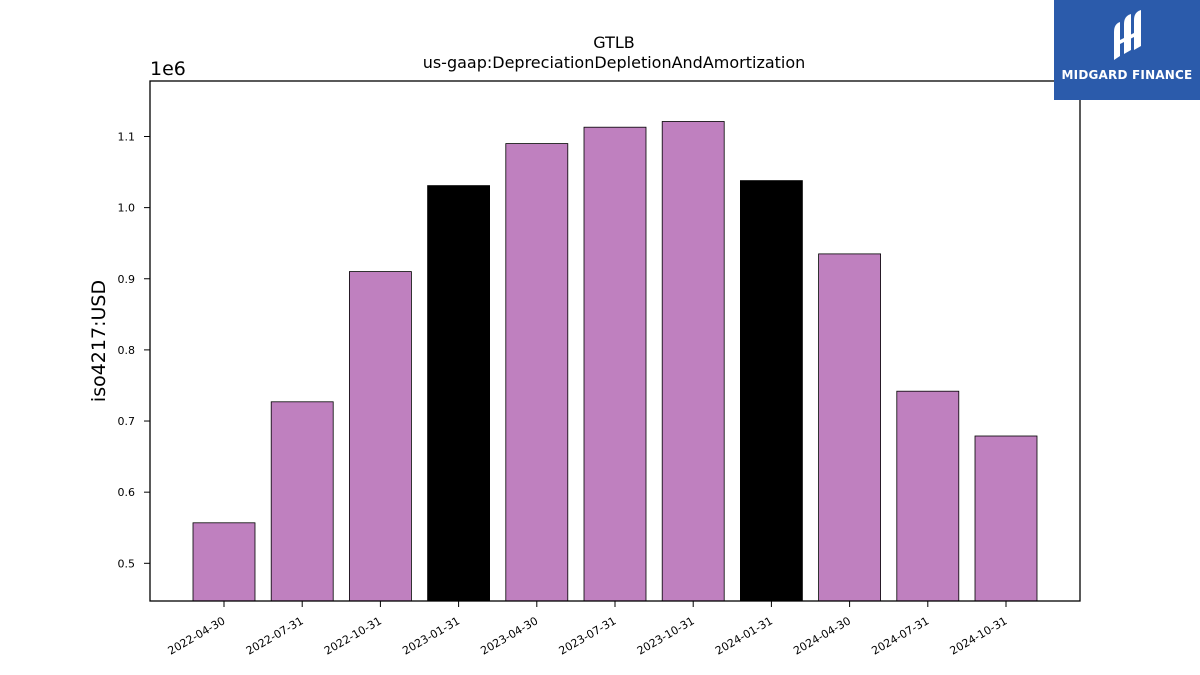 This screenshot has height=675, width=1200. What do you see at coordinates (614, 42) in the screenshot?
I see `chart-title: GTLB` at bounding box center [614, 42].